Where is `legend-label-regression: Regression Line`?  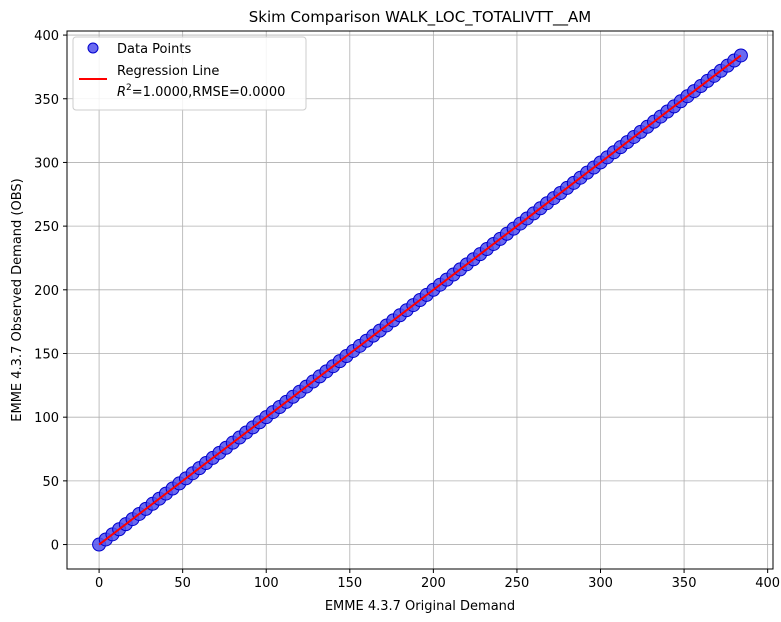
legend-label-regression: Regression Line is located at coordinates (168, 71).